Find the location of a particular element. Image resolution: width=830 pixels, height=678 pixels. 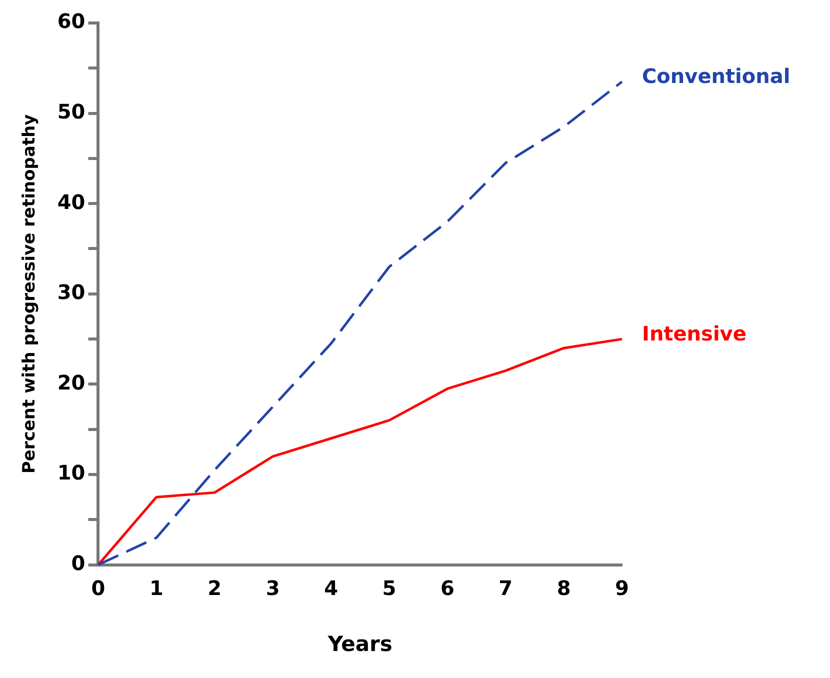

x-tick-label: 4 is located at coordinates (331, 588).